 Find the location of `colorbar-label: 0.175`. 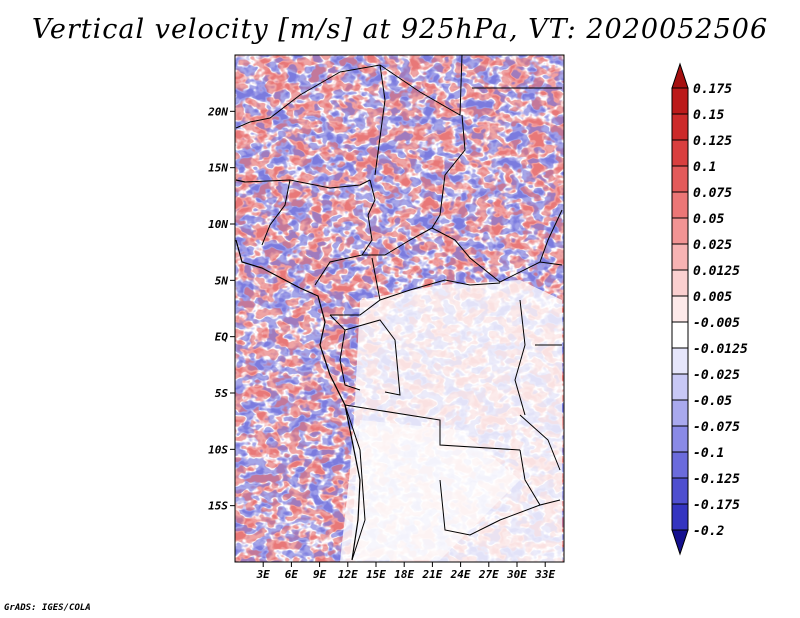

colorbar-label: 0.175 is located at coordinates (712, 89).